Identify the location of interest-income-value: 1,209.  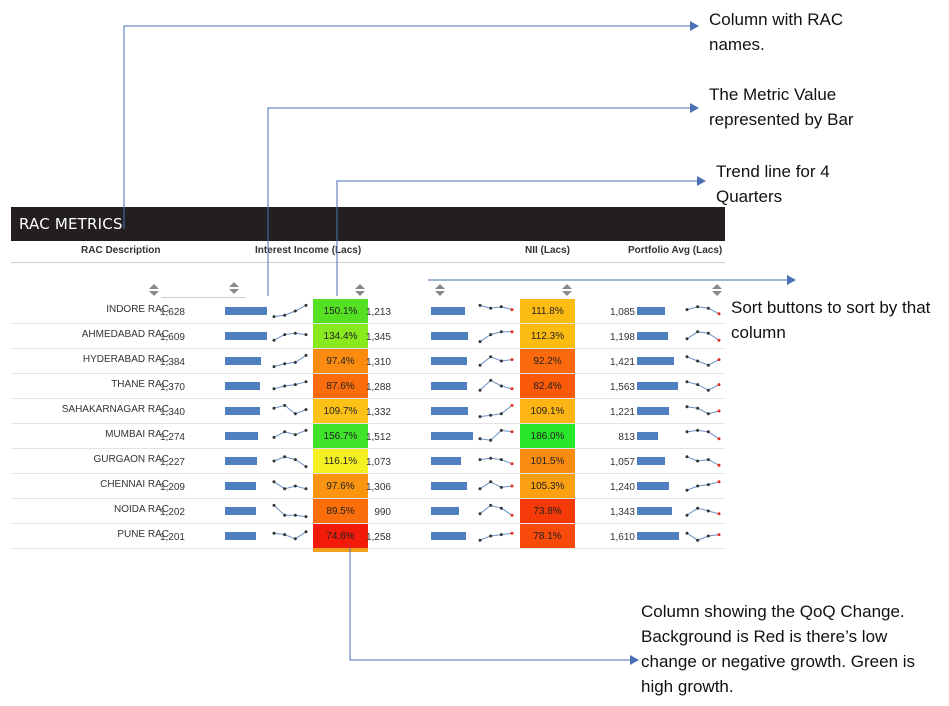
(172, 487).